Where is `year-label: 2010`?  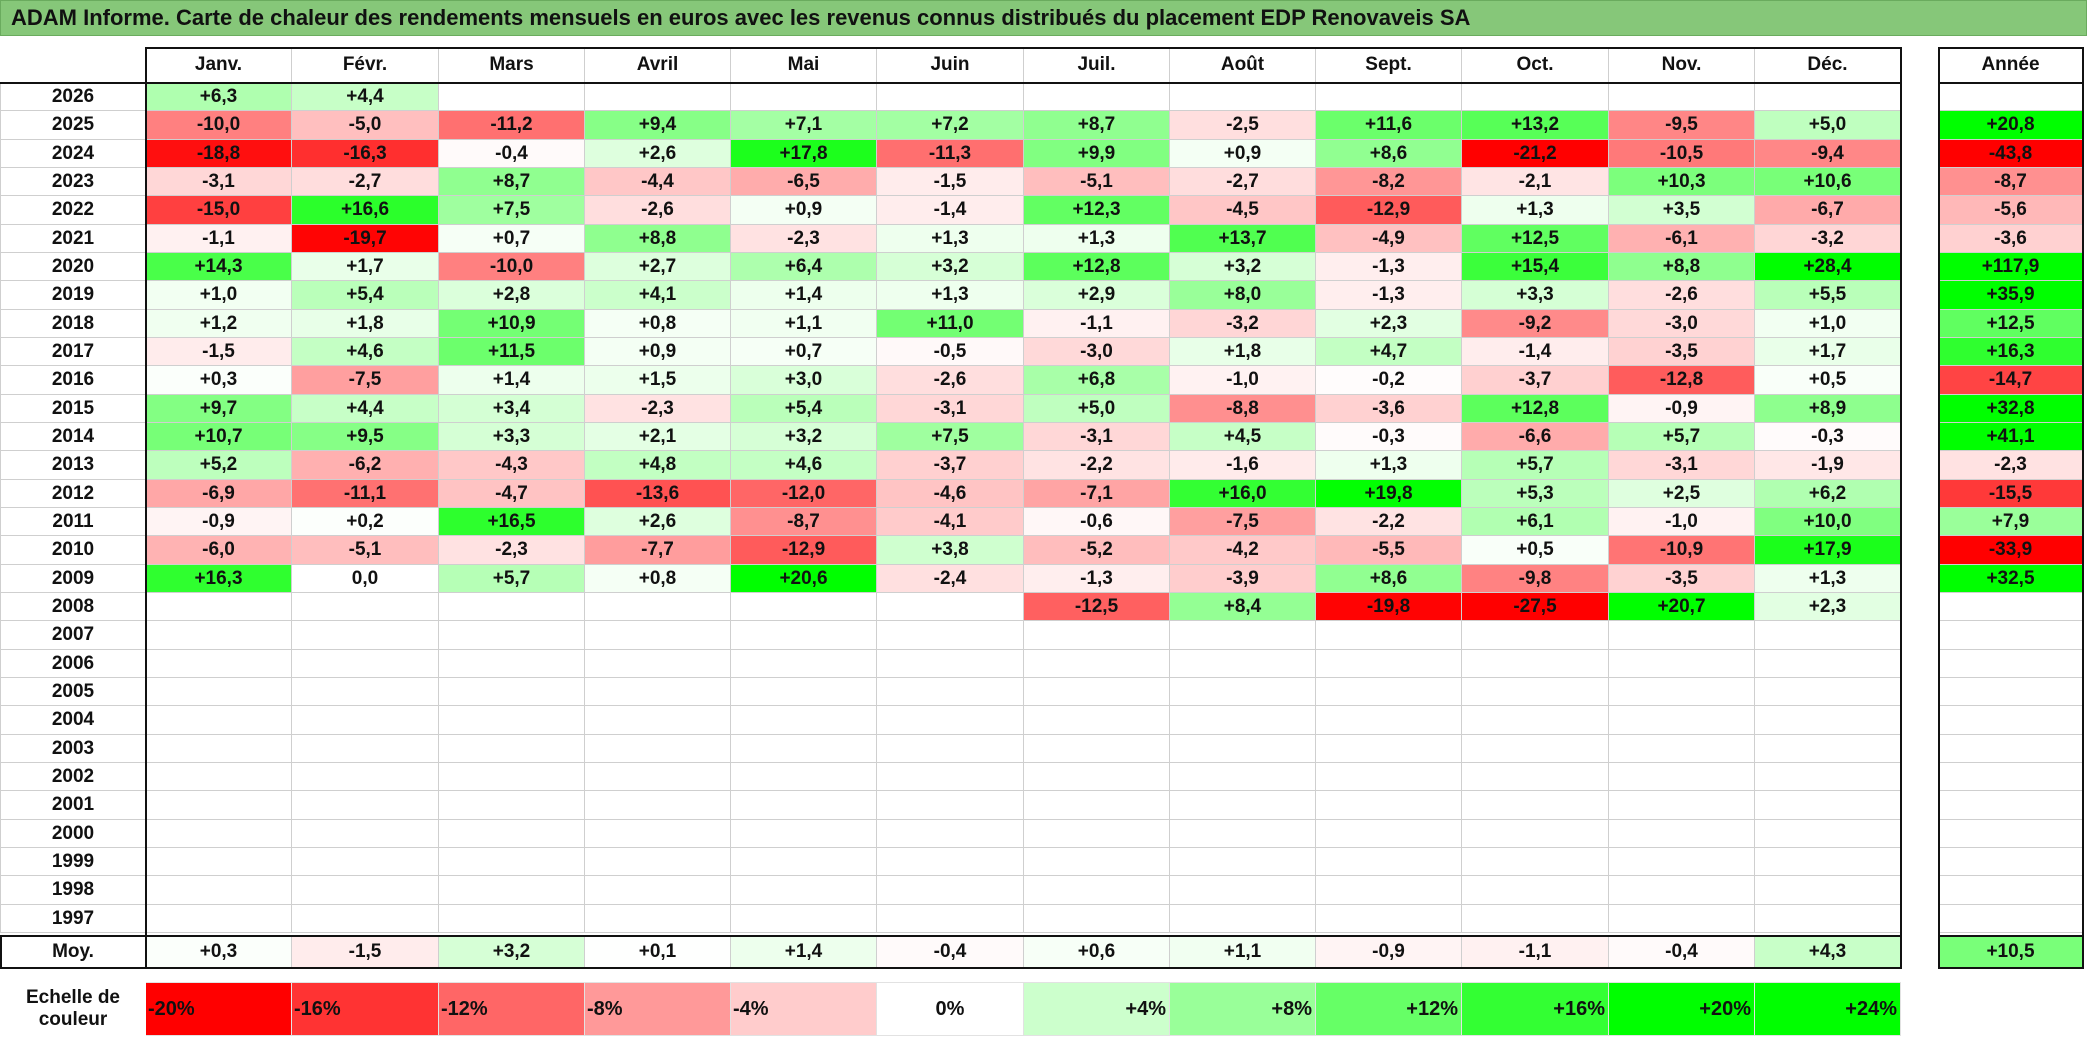
year-label: 2010 is located at coordinates (73, 550).